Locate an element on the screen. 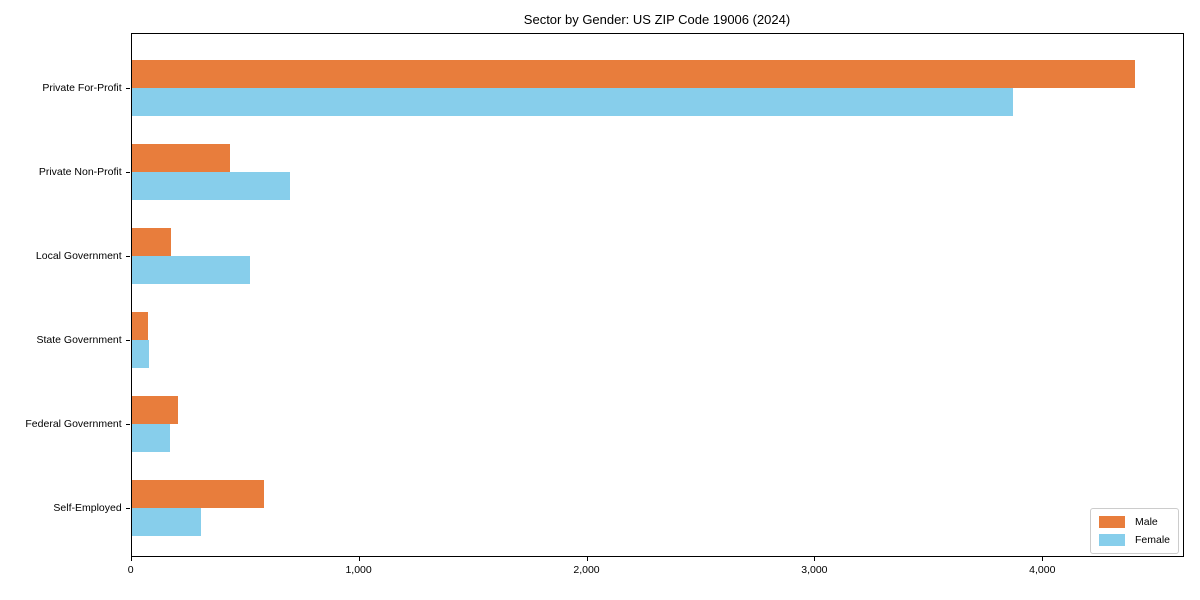 The width and height of the screenshot is (1200, 600). y-tick-label: Federal Government is located at coordinates (73, 424).